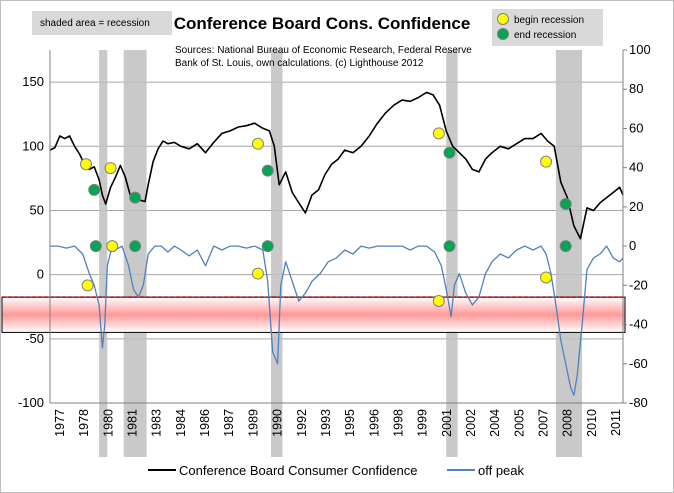 This screenshot has width=674, height=493. Describe the element at coordinates (636, 127) in the screenshot. I see `right-tick-label: 60` at that location.